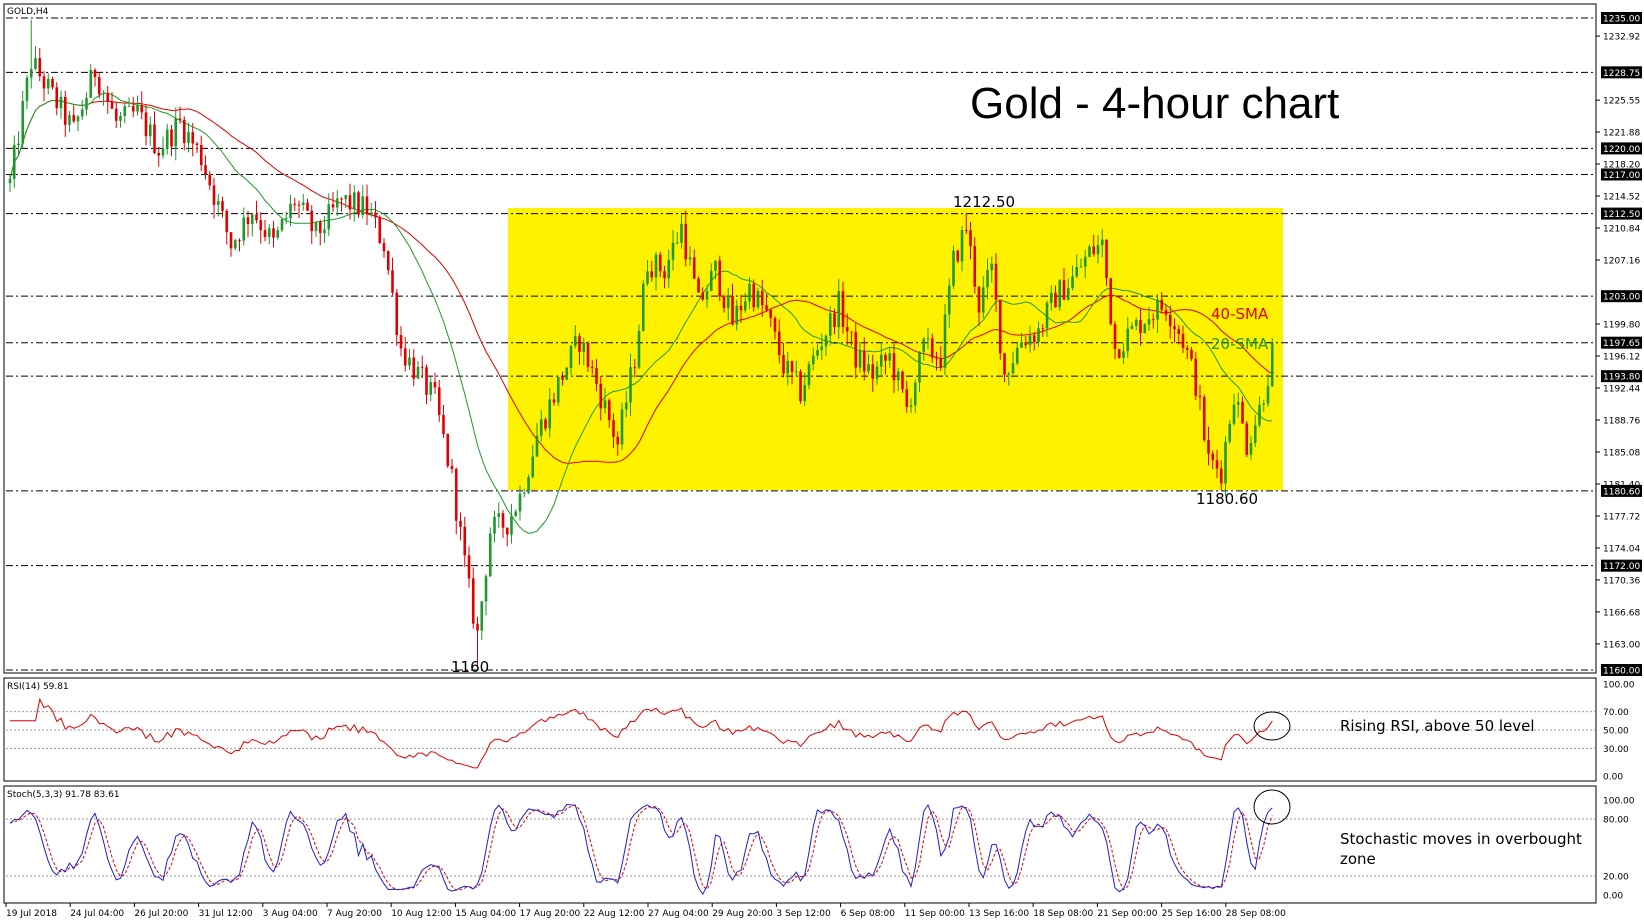 The image size is (1644, 923). I want to click on time-tick-label: 24 Jul 04:00, so click(97, 914).